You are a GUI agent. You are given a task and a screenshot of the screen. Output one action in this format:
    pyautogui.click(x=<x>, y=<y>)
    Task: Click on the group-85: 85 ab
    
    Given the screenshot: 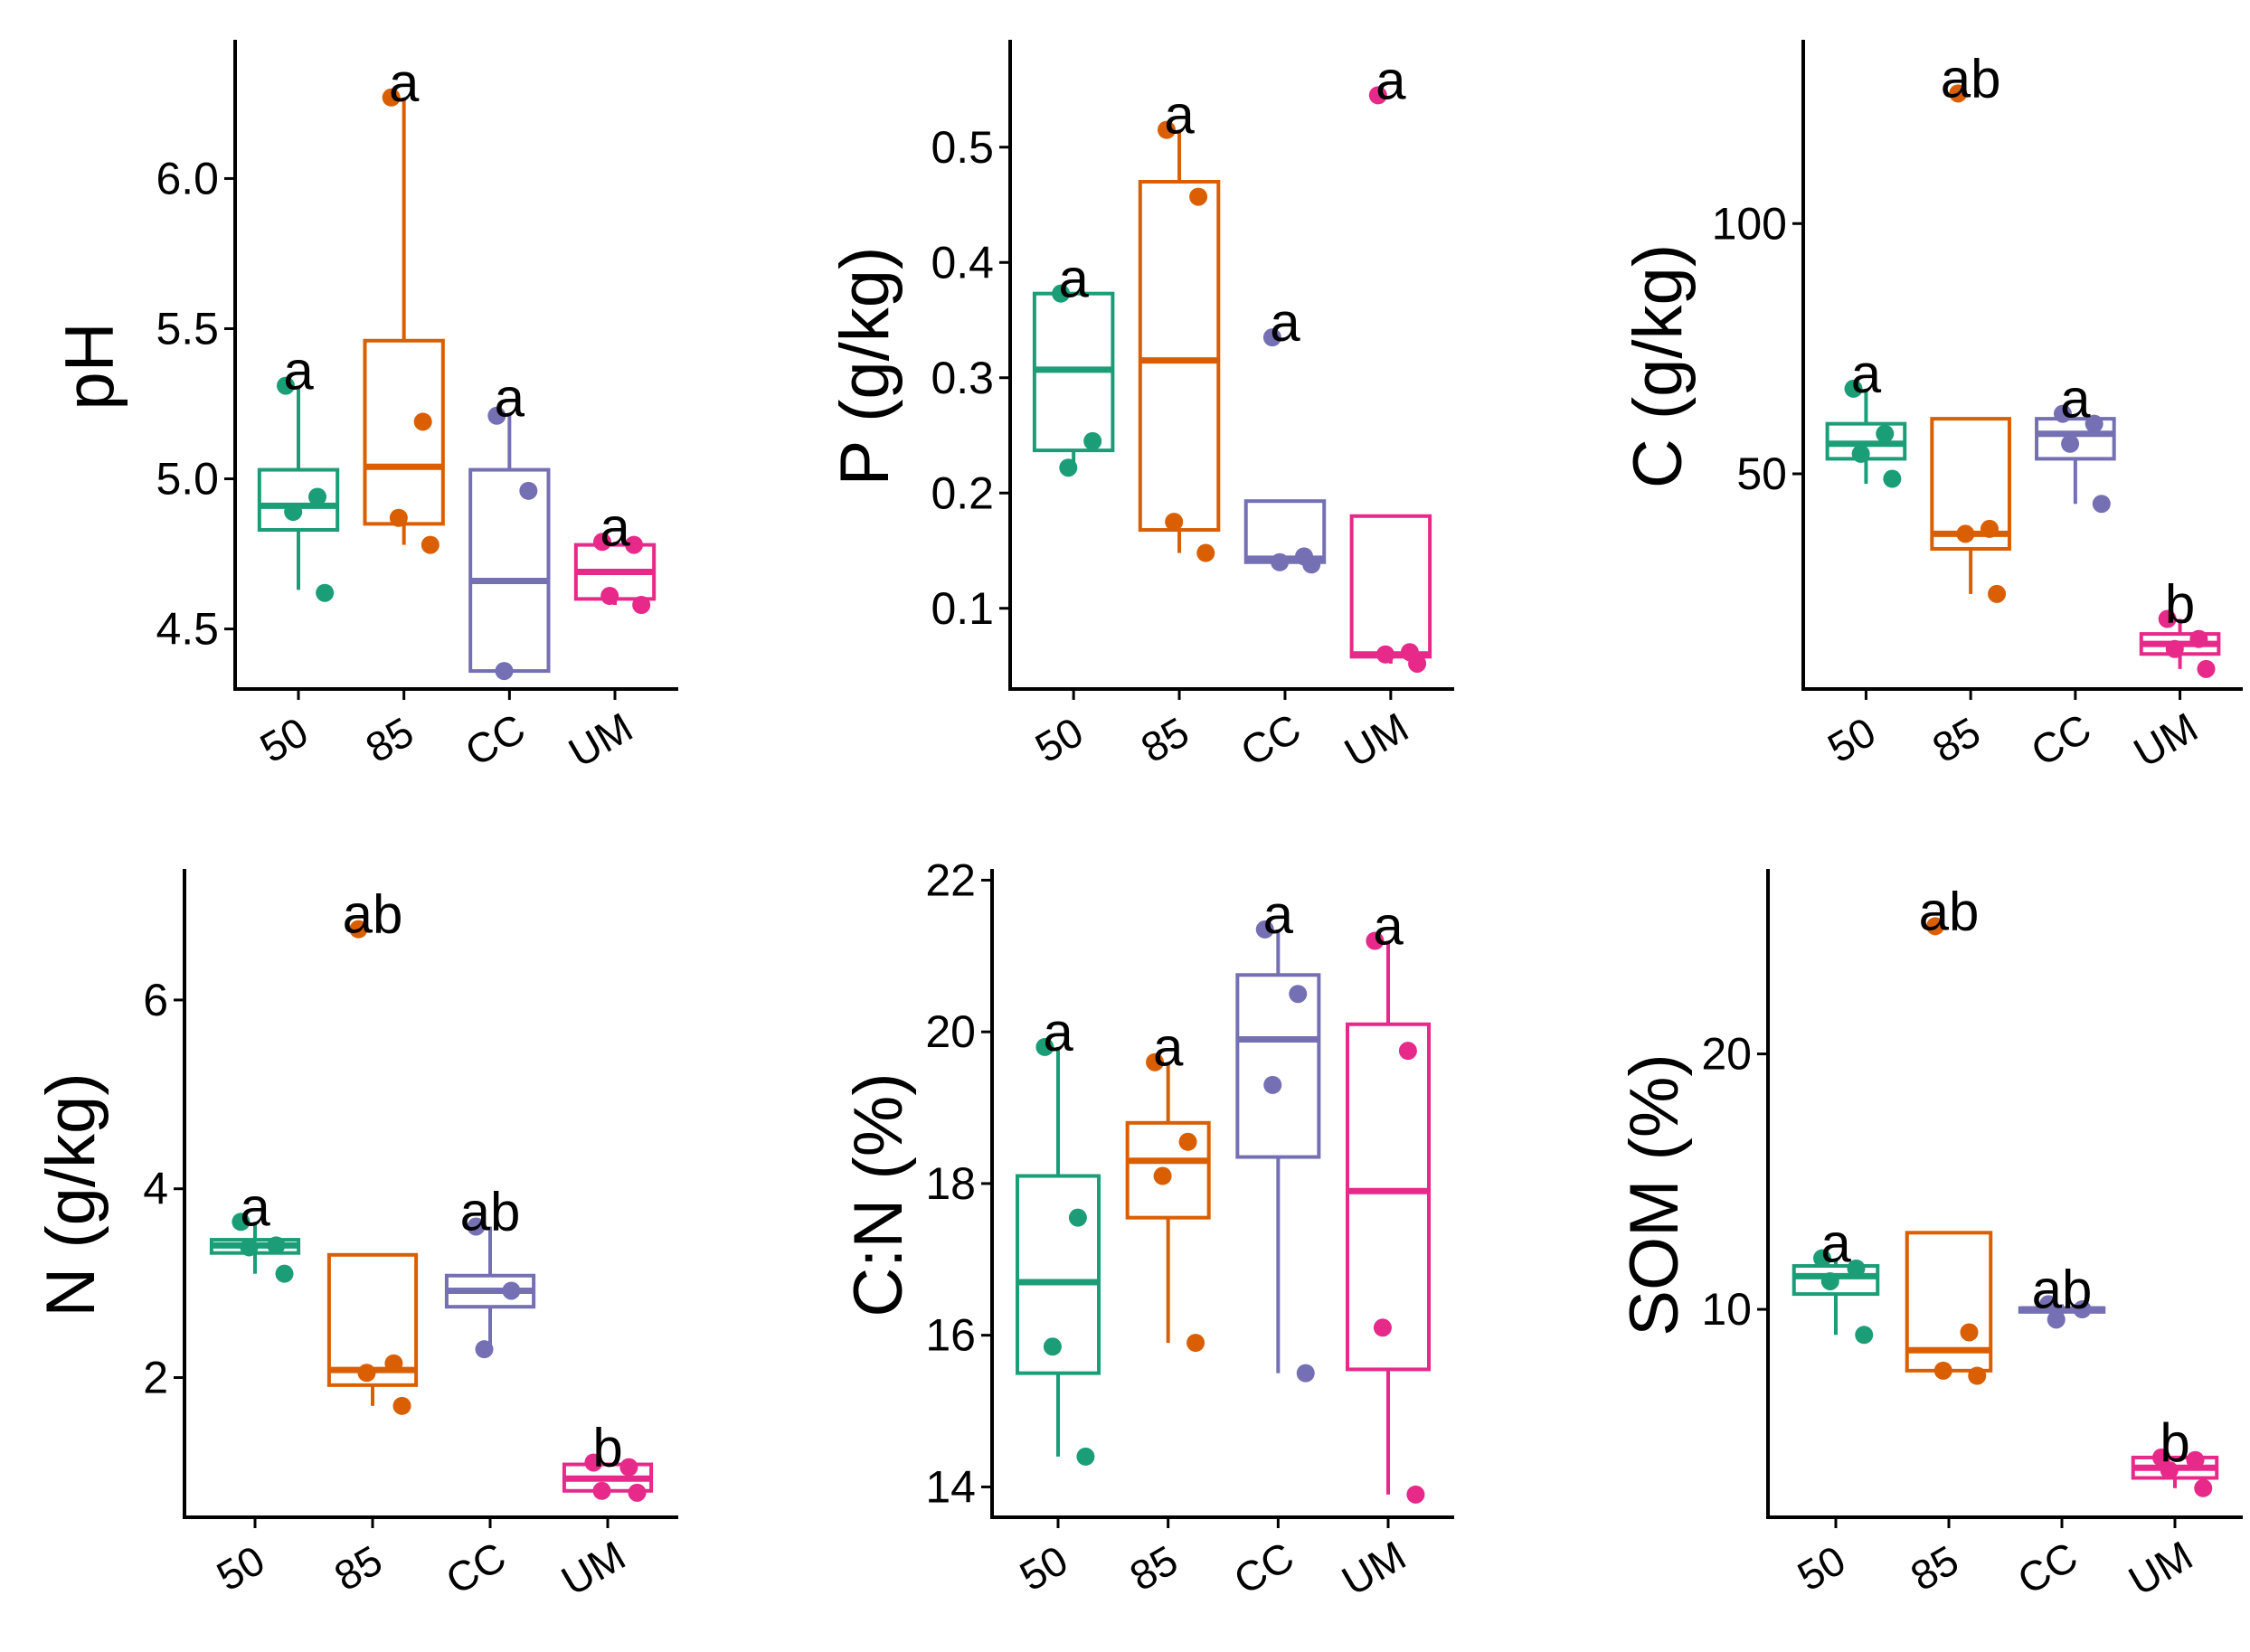 What is the action you would take?
    pyautogui.click(x=1967, y=410)
    